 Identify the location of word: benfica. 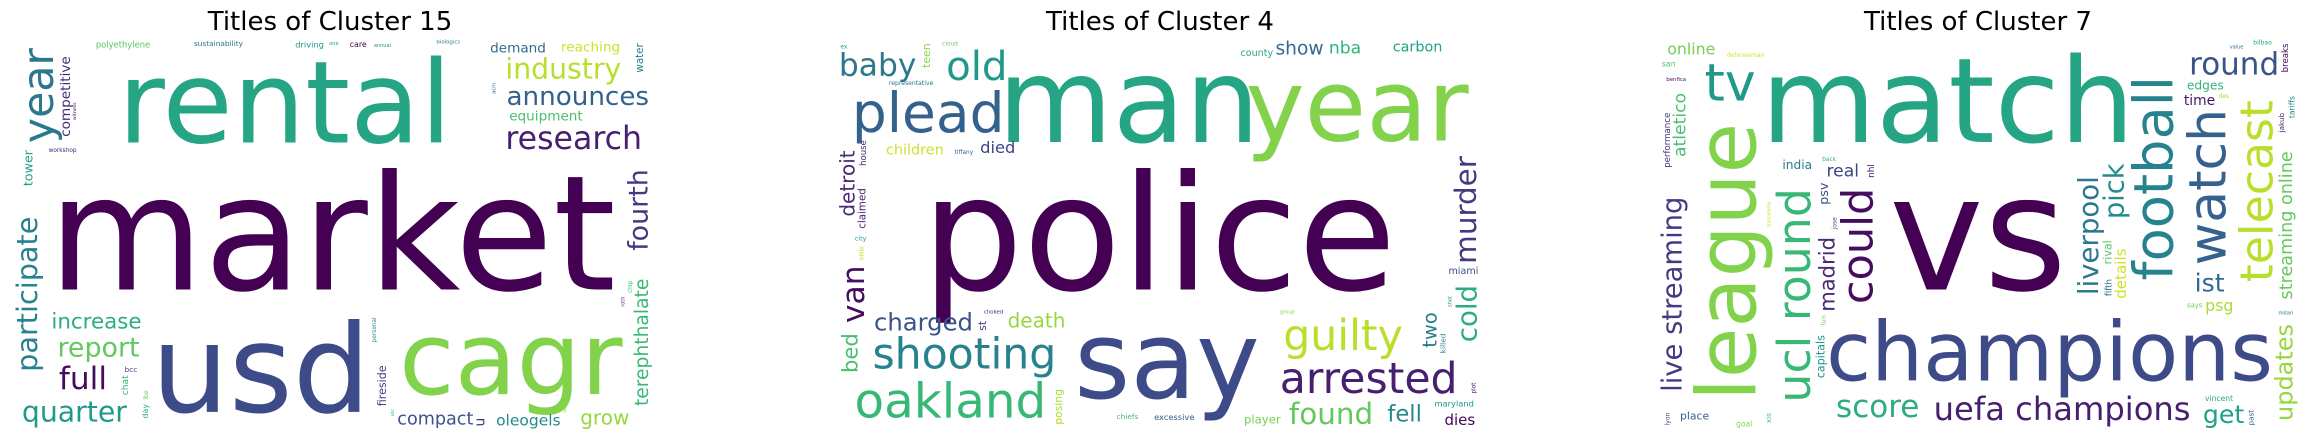
(1676, 80).